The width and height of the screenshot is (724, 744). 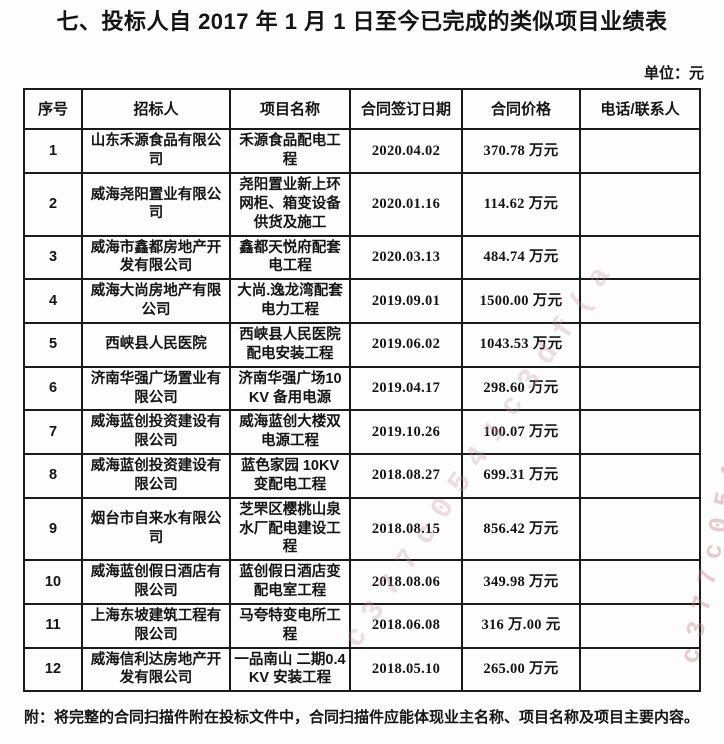 What do you see at coordinates (156, 109) in the screenshot?
I see `column-header-tenderer: 招标人` at bounding box center [156, 109].